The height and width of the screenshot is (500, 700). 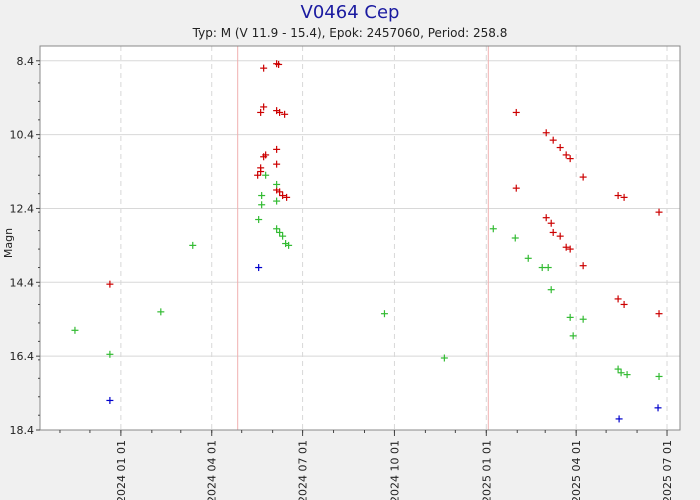 What do you see at coordinates (394, 470) in the screenshot?
I see `x-tick-label: 2024 10 01` at bounding box center [394, 470].